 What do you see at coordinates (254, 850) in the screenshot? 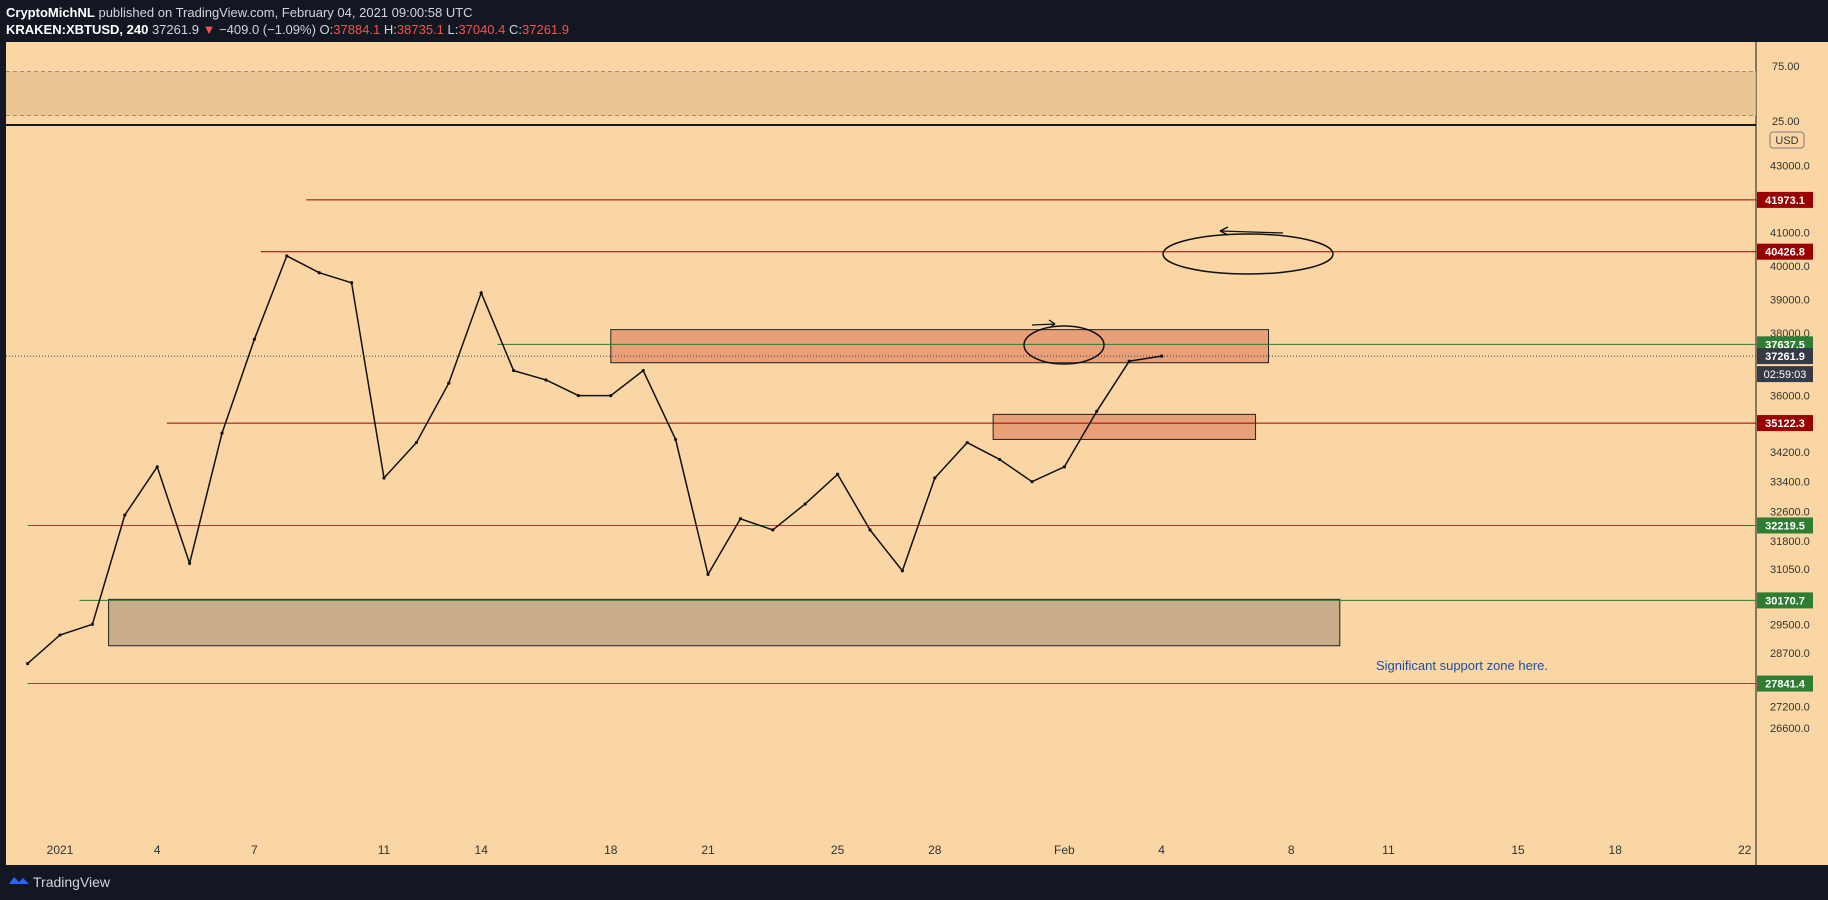
I see `x-tick-label: 7` at bounding box center [254, 850].